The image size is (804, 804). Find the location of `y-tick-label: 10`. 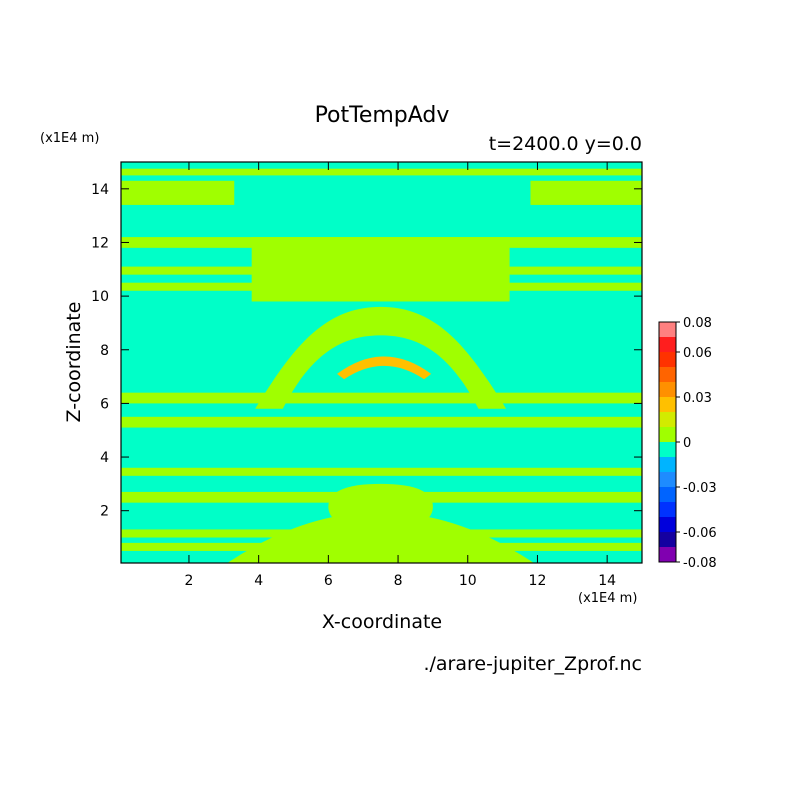

y-tick-label: 10 is located at coordinates (100, 297).